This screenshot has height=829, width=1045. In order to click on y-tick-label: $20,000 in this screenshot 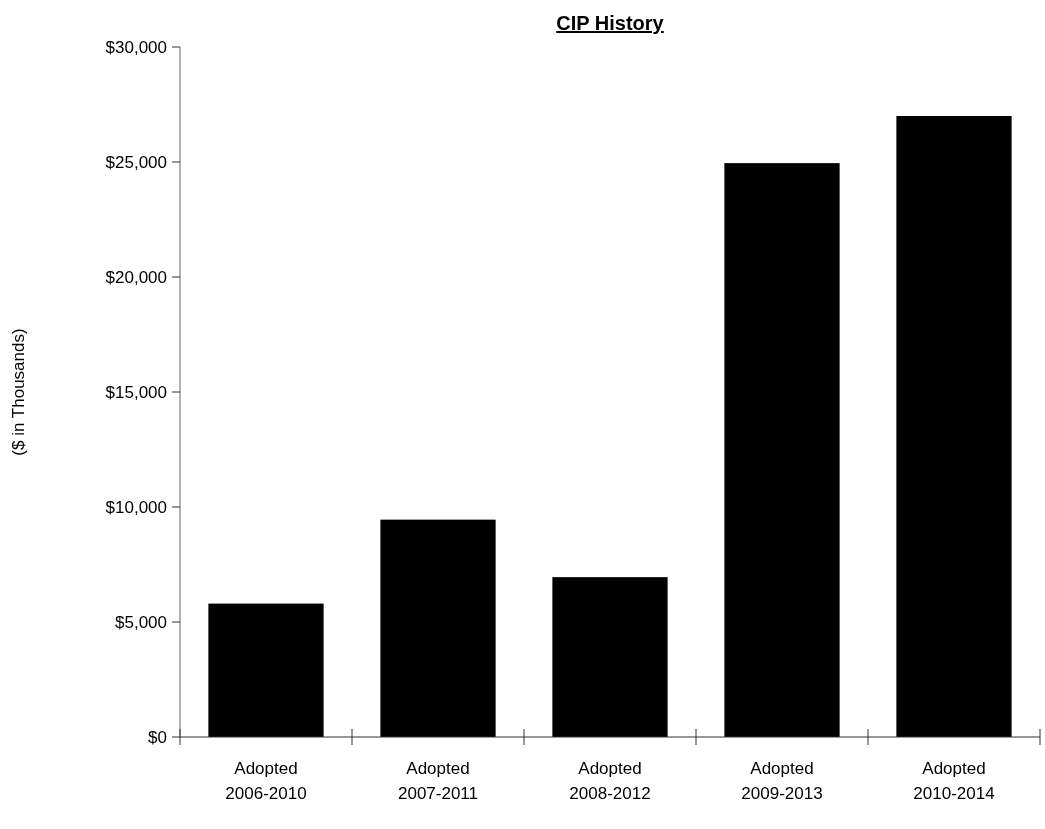, I will do `click(136, 277)`.